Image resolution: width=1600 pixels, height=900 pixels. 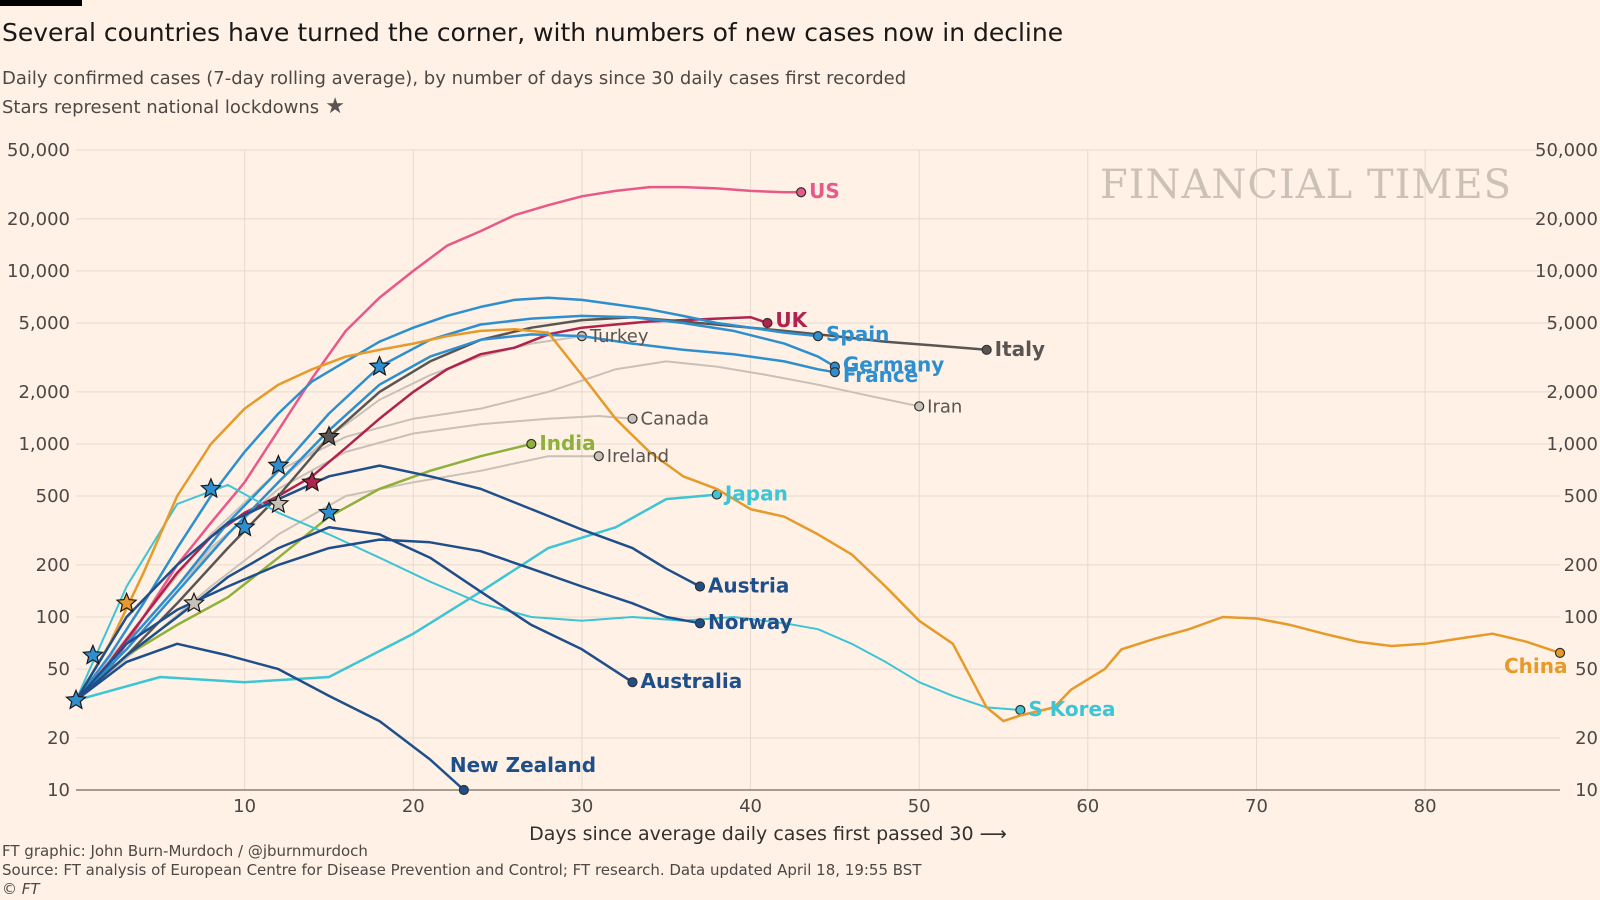 I want to click on y-tick-label-right: 5,000, so click(x=1572, y=323).